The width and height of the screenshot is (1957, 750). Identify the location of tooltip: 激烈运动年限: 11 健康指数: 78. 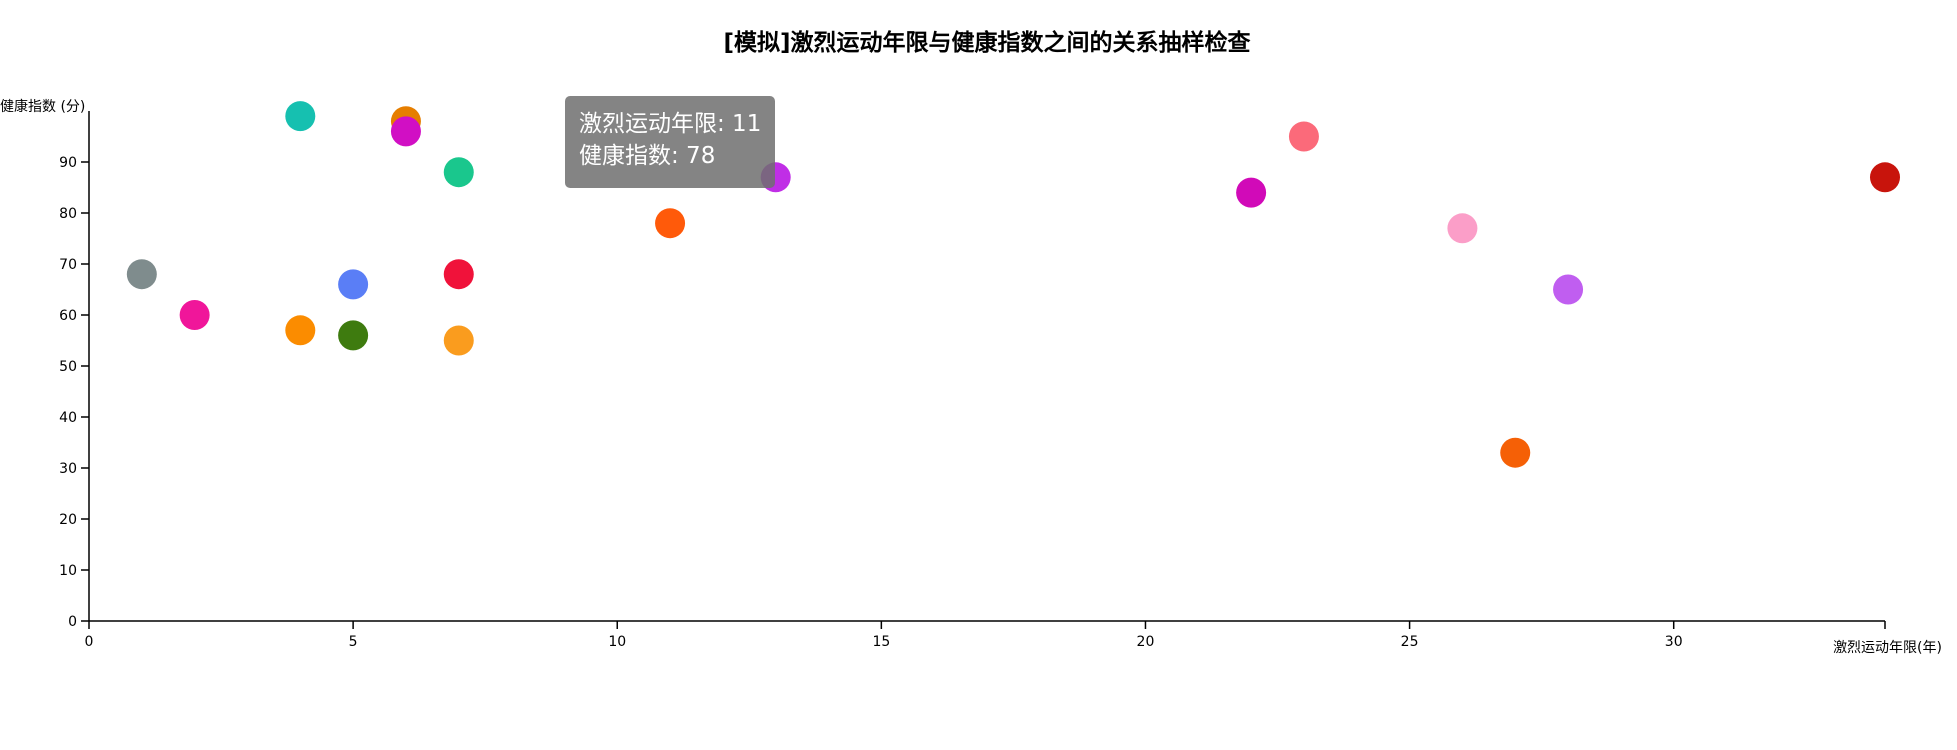
(670, 142).